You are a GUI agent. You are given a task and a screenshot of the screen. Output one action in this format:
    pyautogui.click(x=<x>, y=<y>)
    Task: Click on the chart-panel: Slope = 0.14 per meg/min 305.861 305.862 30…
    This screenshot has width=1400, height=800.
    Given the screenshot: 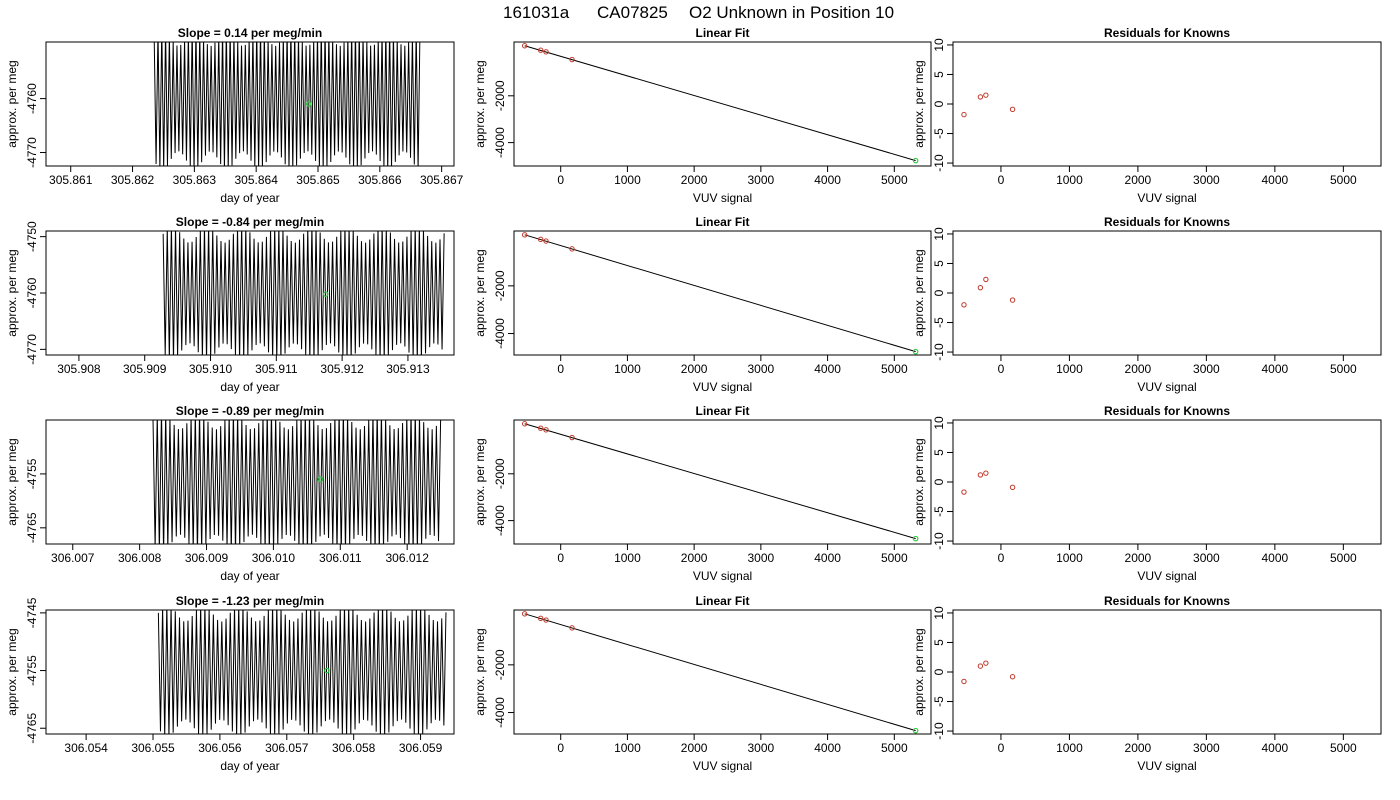 What is the action you would take?
    pyautogui.click(x=234, y=115)
    